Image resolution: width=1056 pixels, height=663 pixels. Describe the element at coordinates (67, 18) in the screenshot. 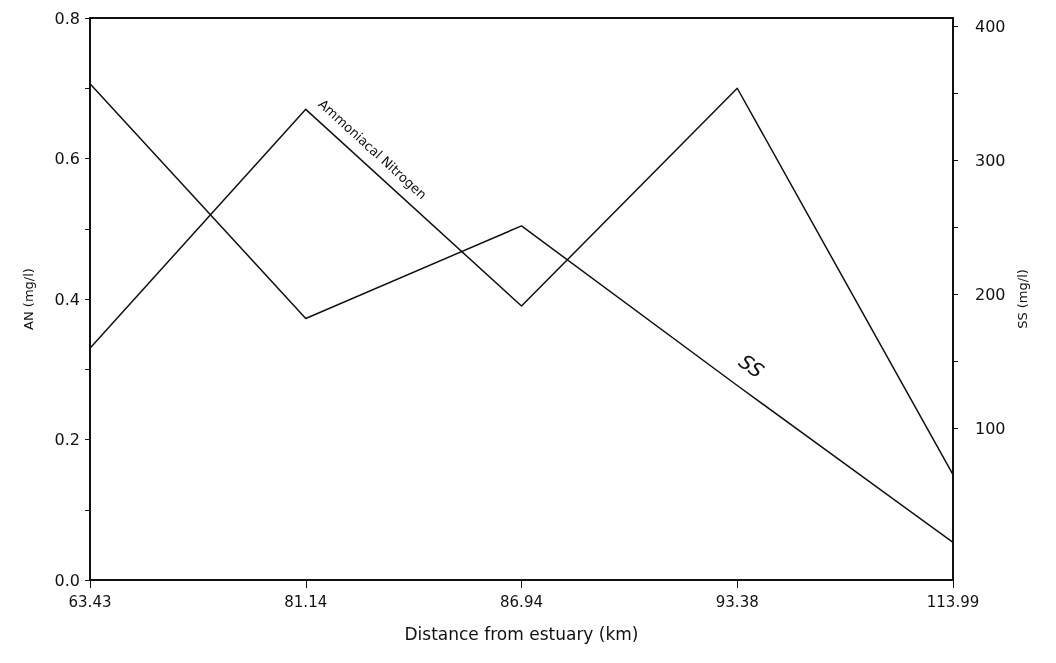

I see `y-tick-label: 0.8` at that location.